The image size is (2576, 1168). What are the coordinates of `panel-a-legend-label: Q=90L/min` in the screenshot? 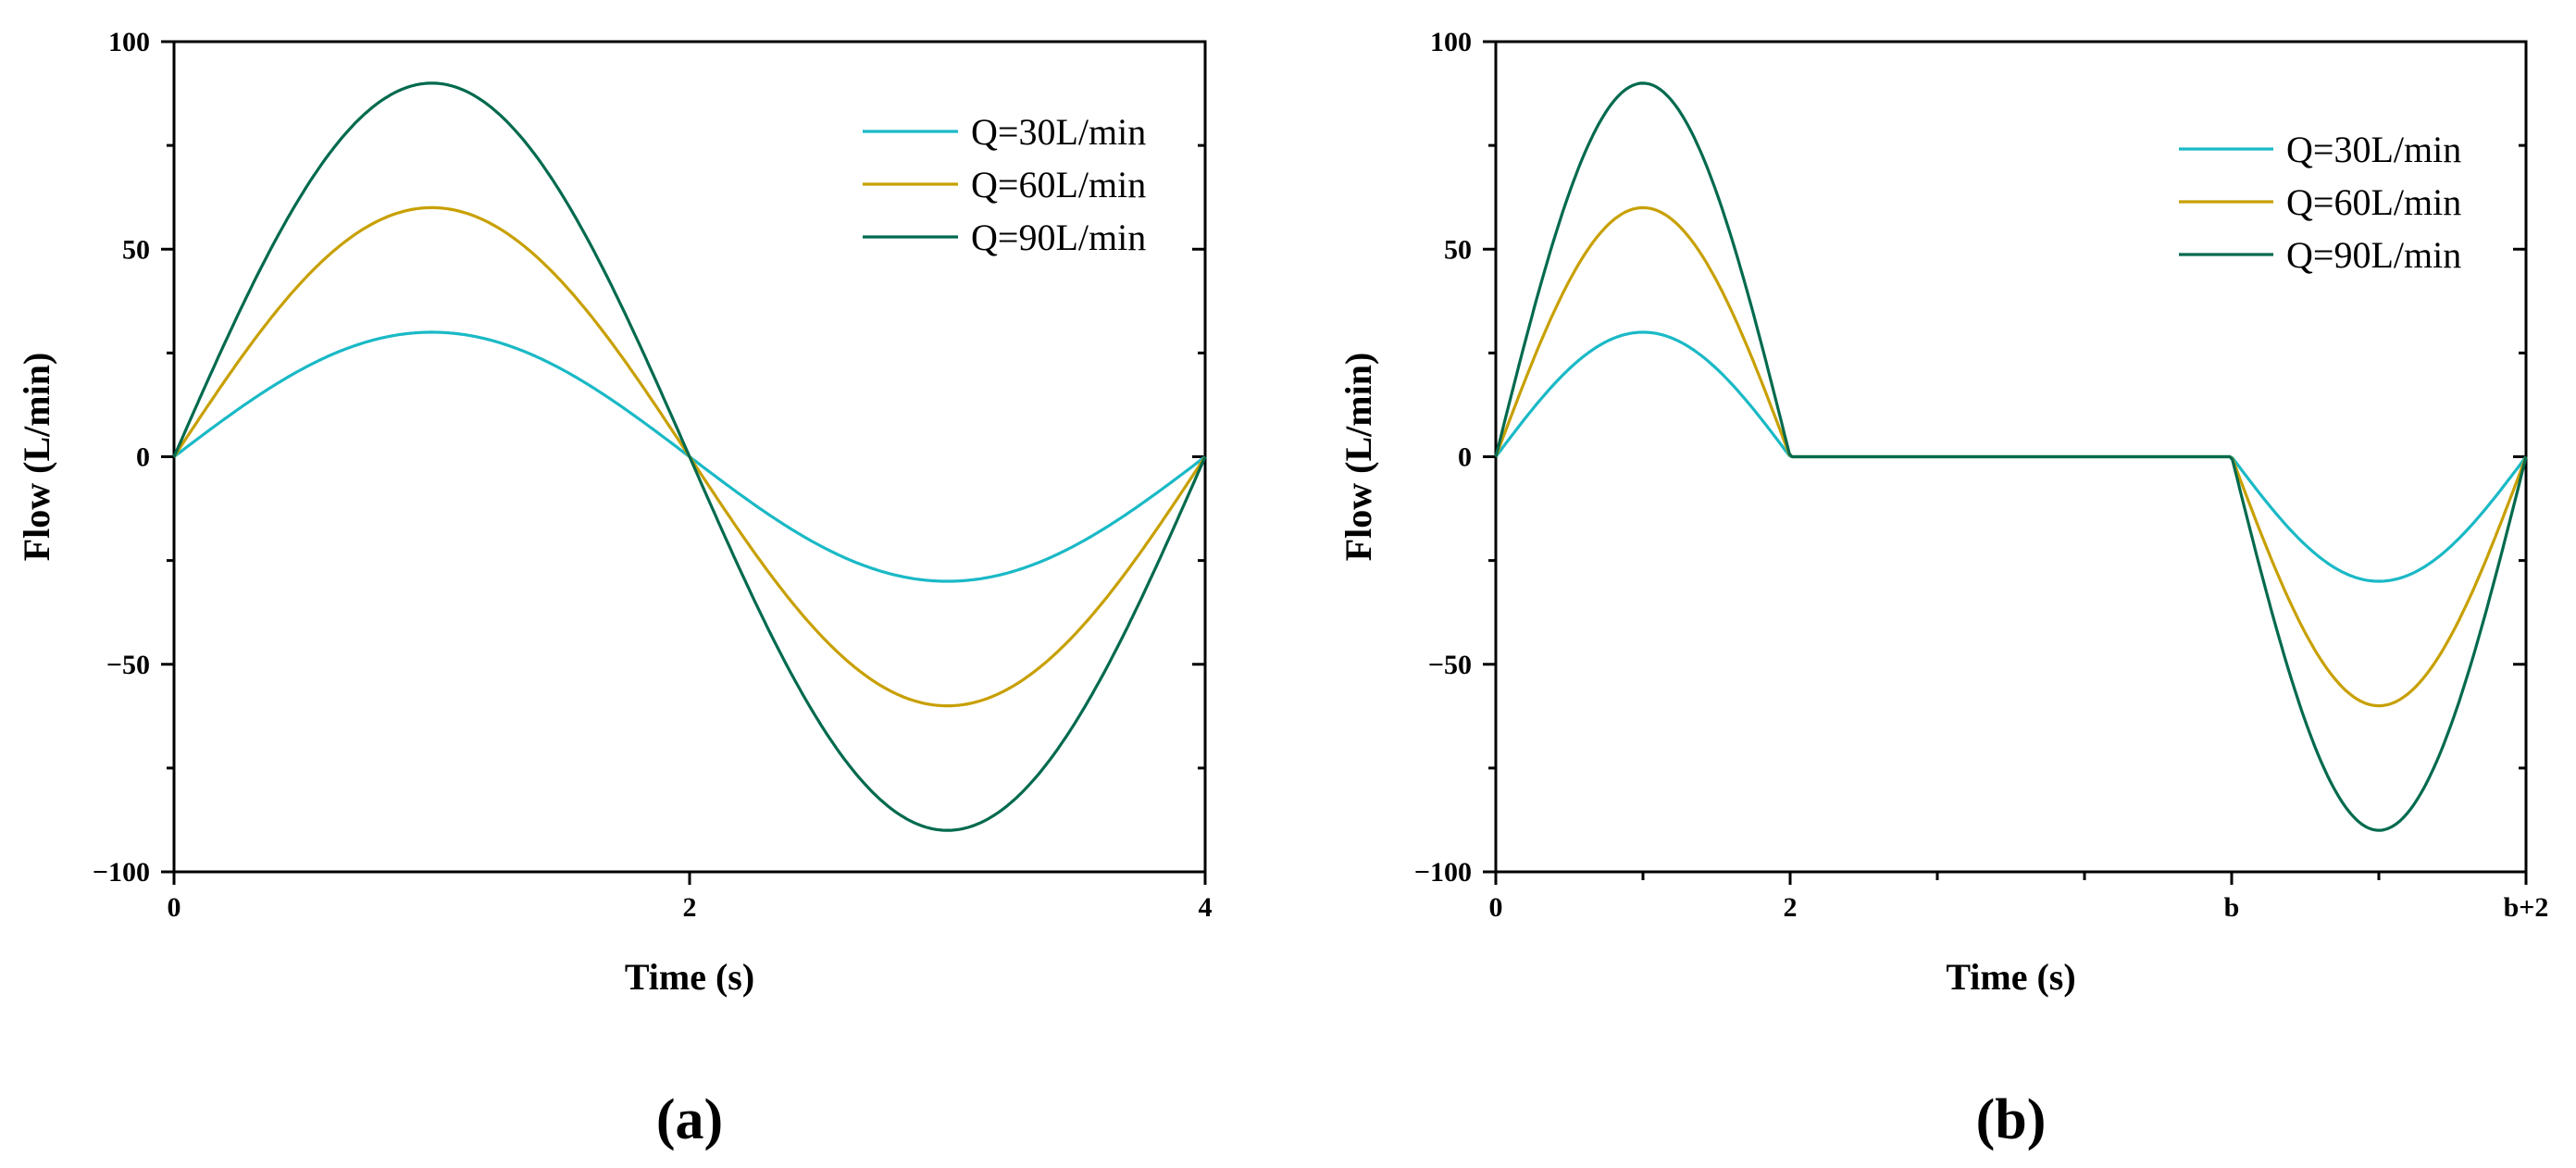 It's located at (1058, 237).